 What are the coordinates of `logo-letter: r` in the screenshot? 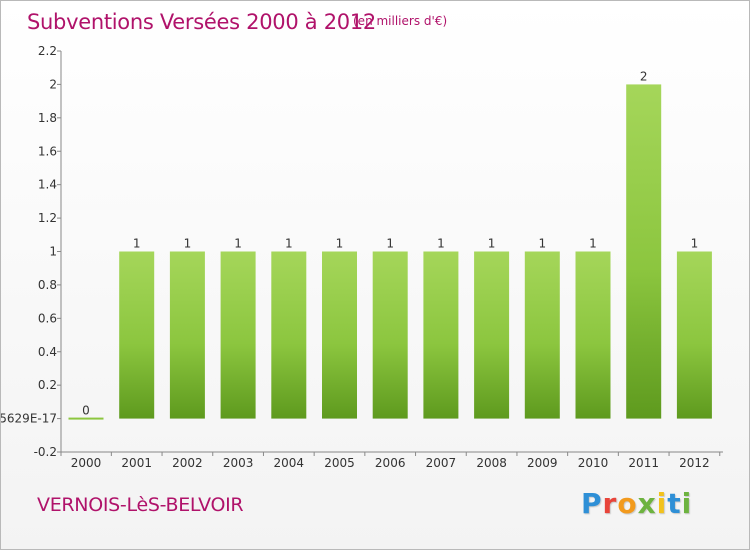 It's located at (610, 503).